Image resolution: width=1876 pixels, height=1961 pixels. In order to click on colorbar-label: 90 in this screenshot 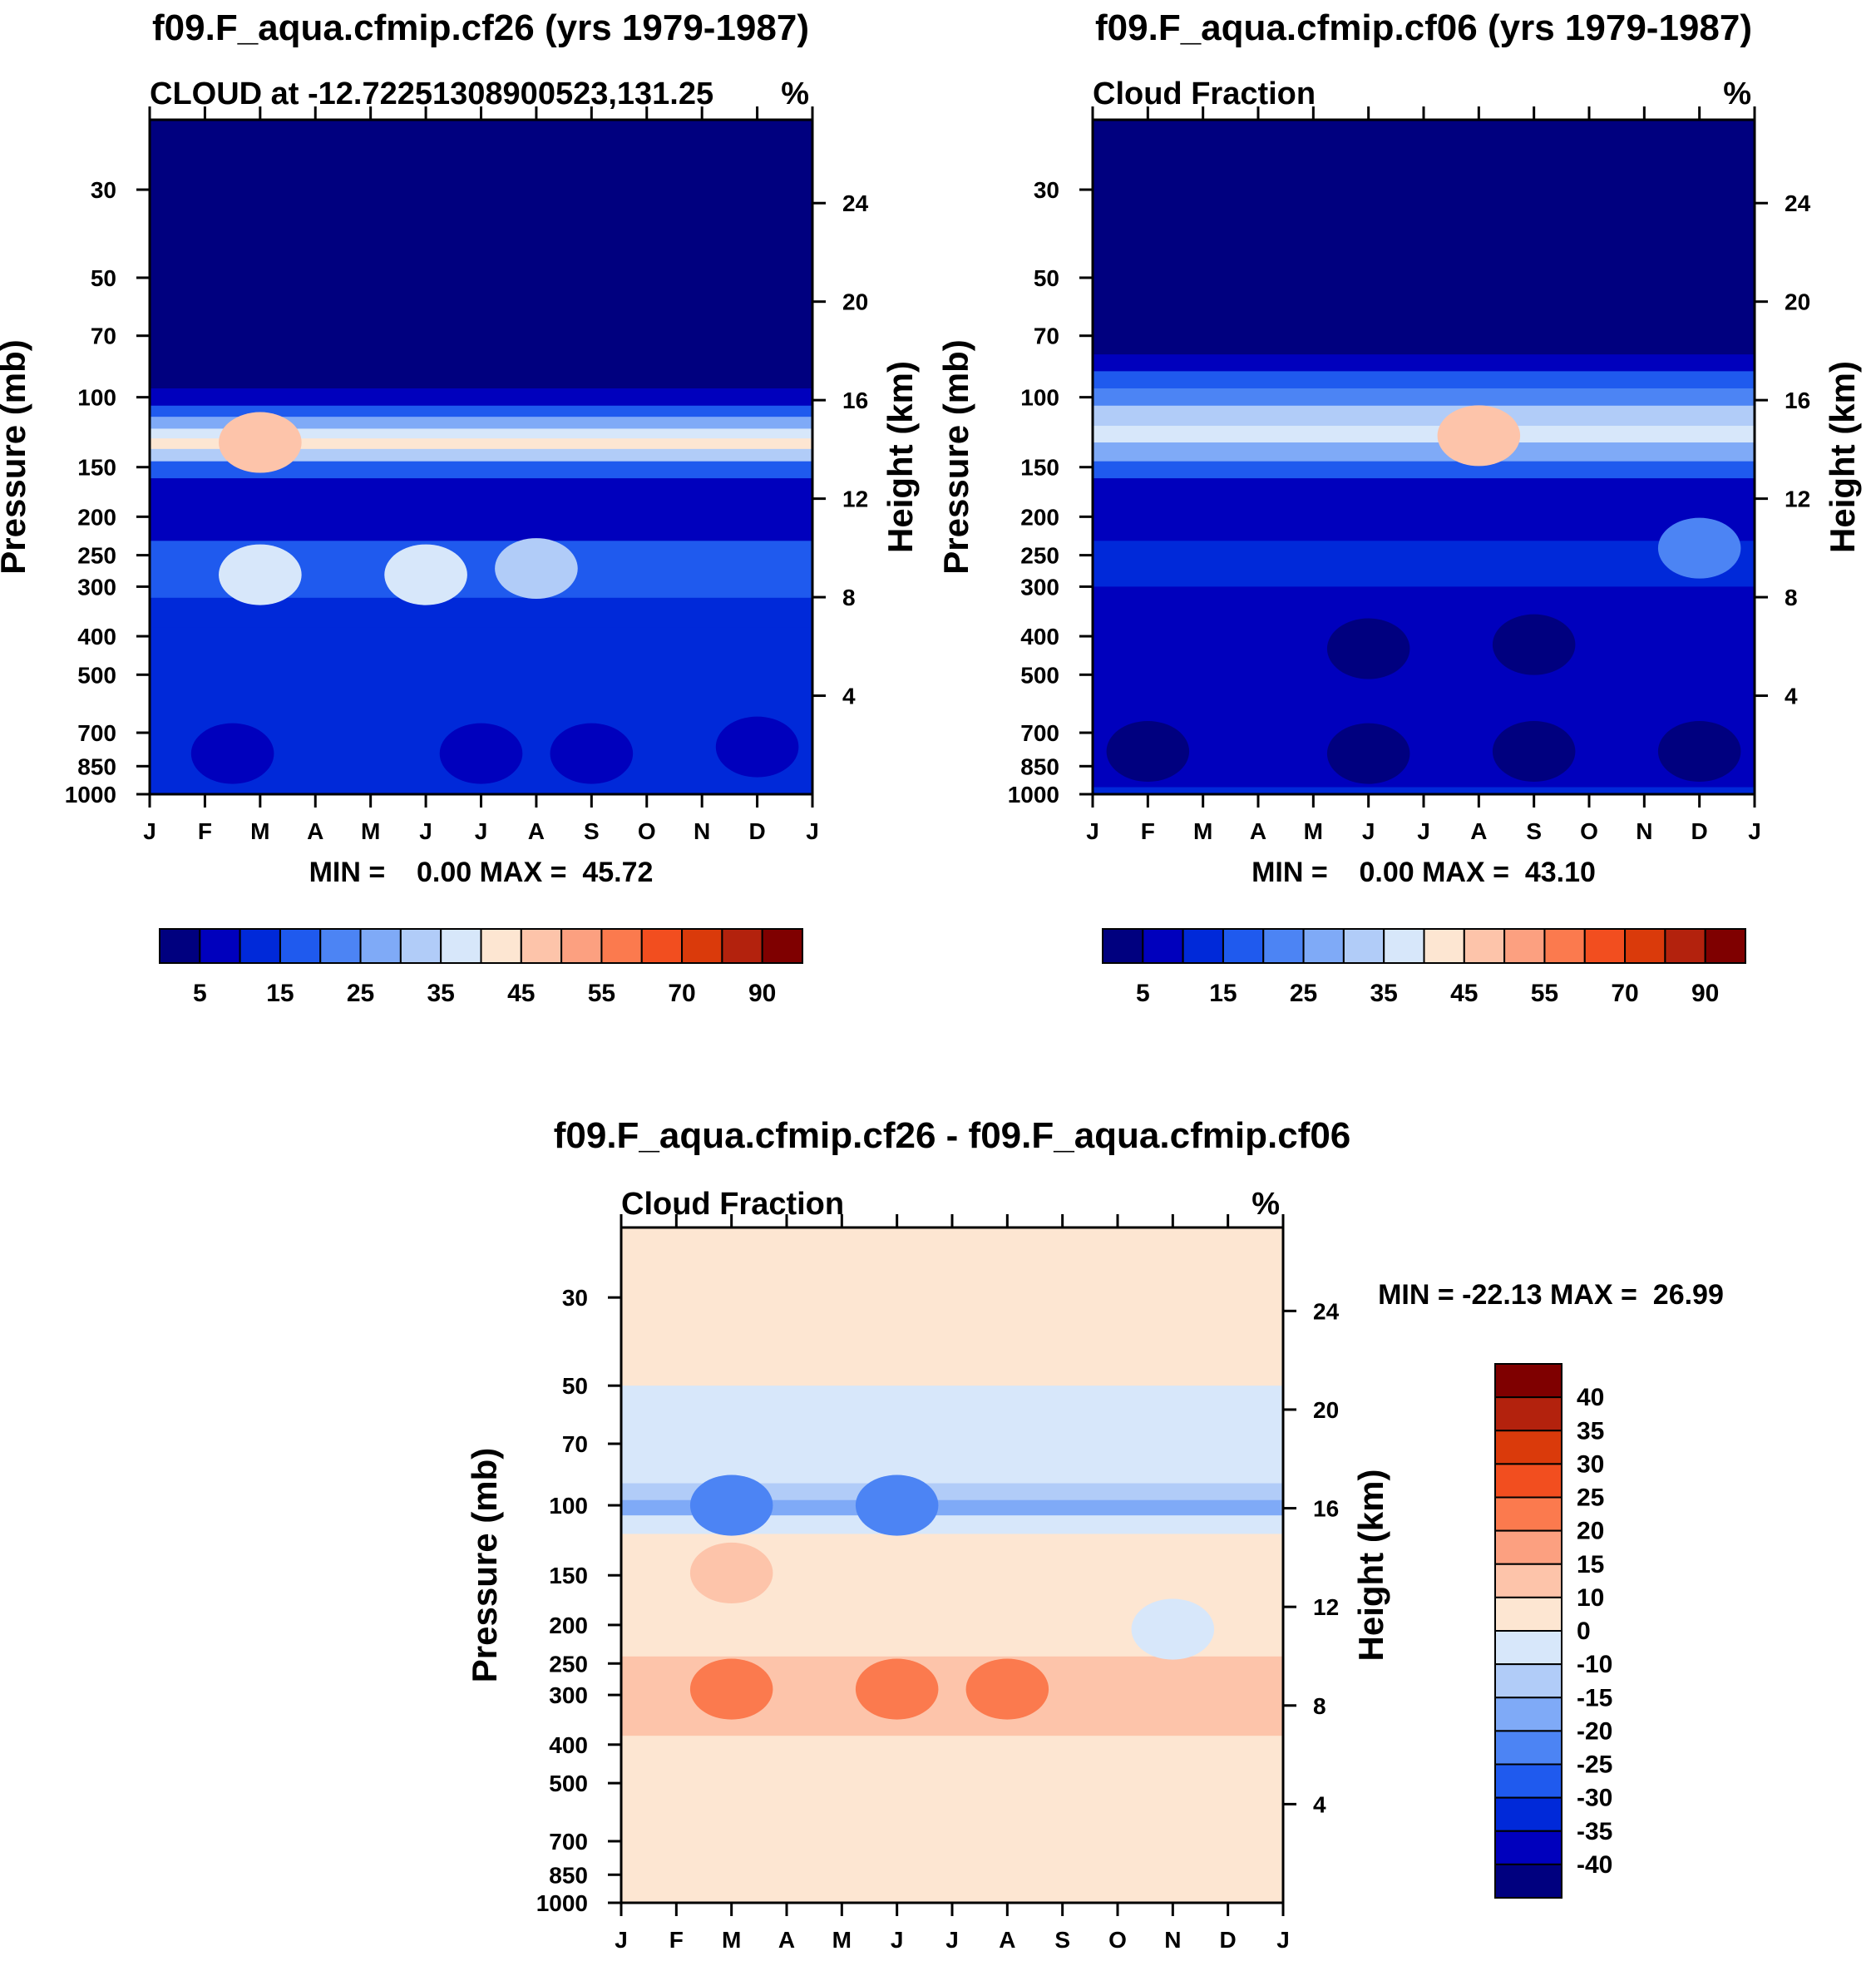, I will do `click(1705, 994)`.